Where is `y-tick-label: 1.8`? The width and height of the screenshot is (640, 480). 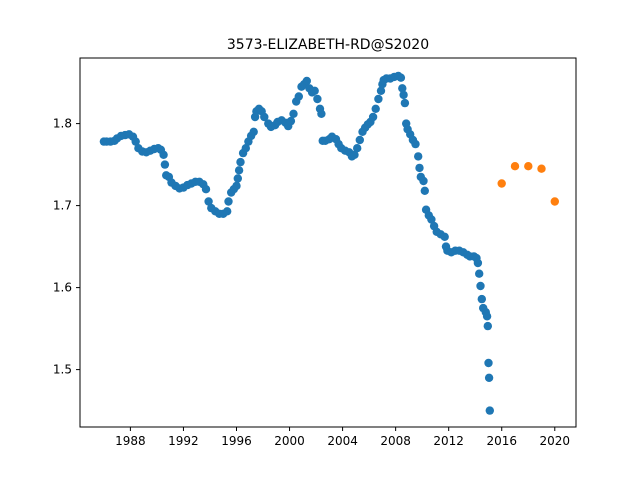
y-tick-label: 1.8 is located at coordinates (62, 124).